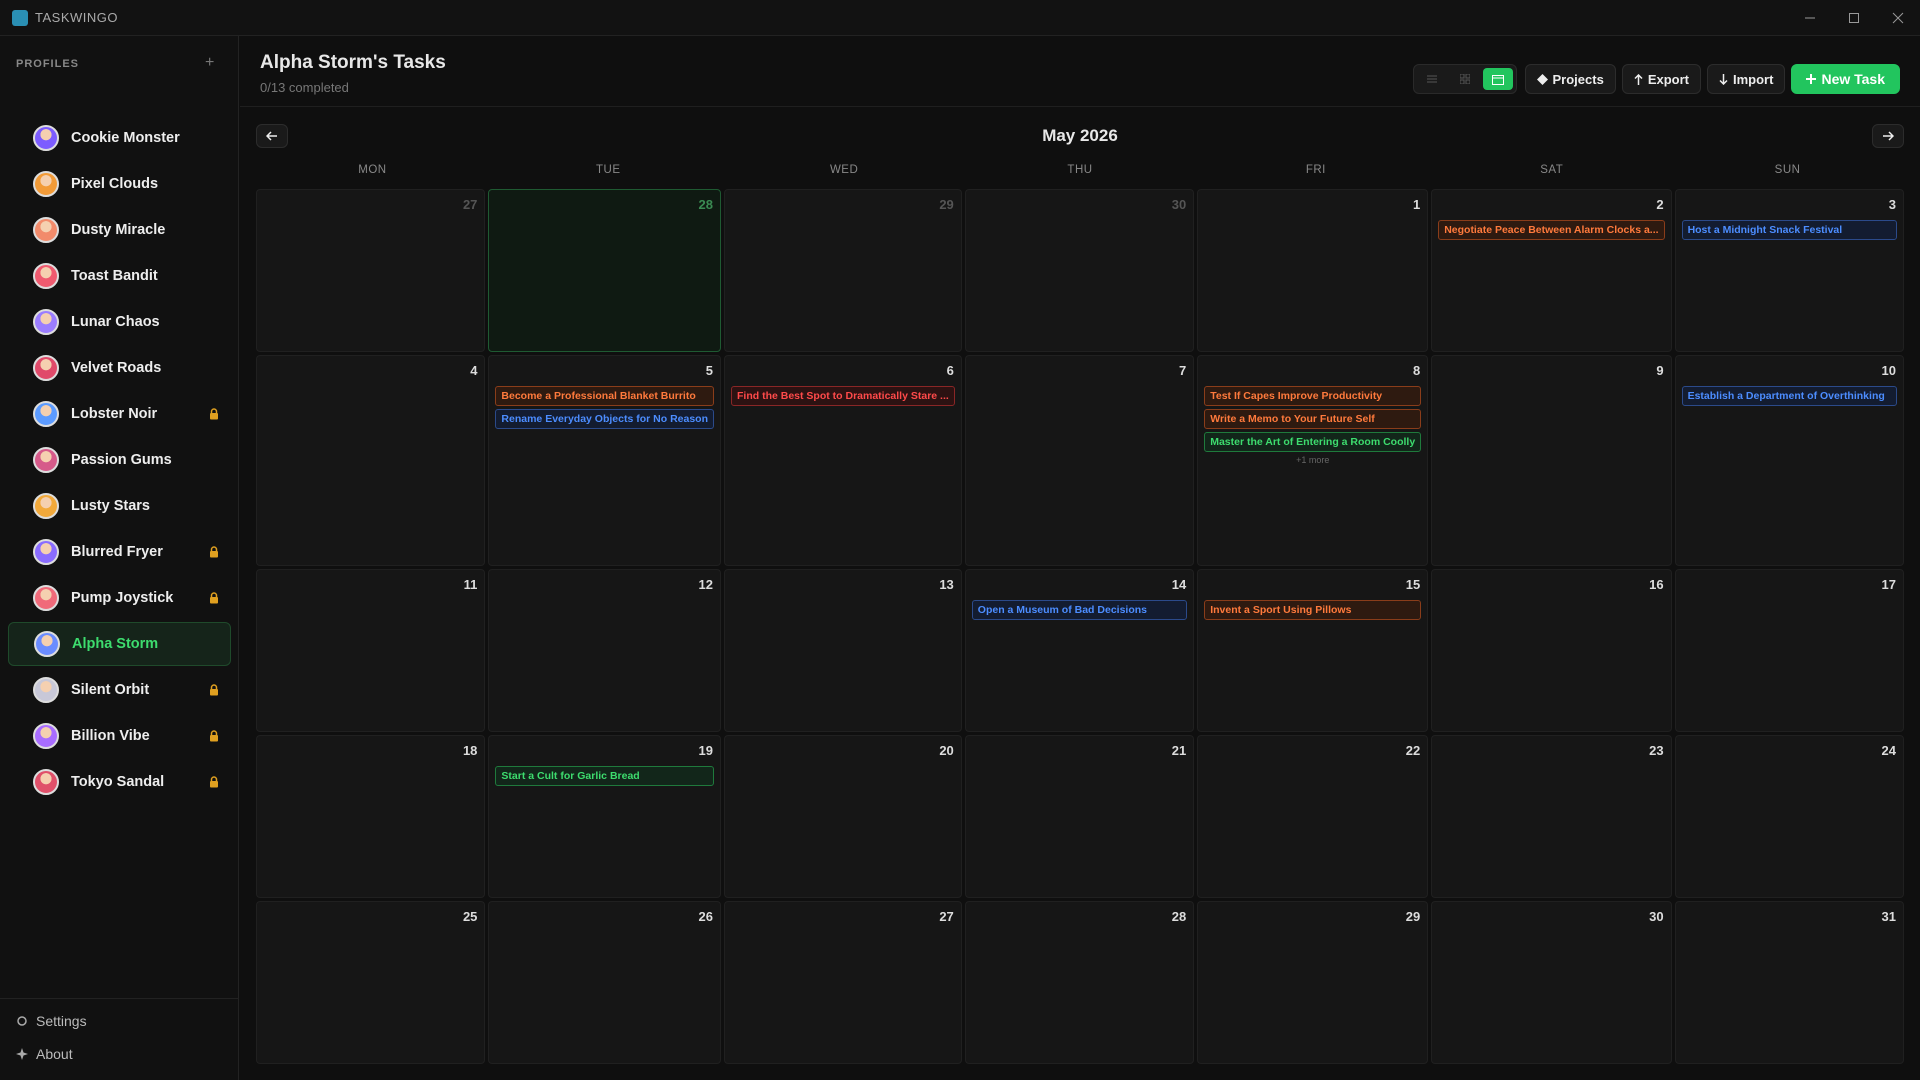 The height and width of the screenshot is (1080, 1920). Describe the element at coordinates (1313, 650) in the screenshot. I see `day-cell: 15 Invent a Sport Using Pillows` at that location.